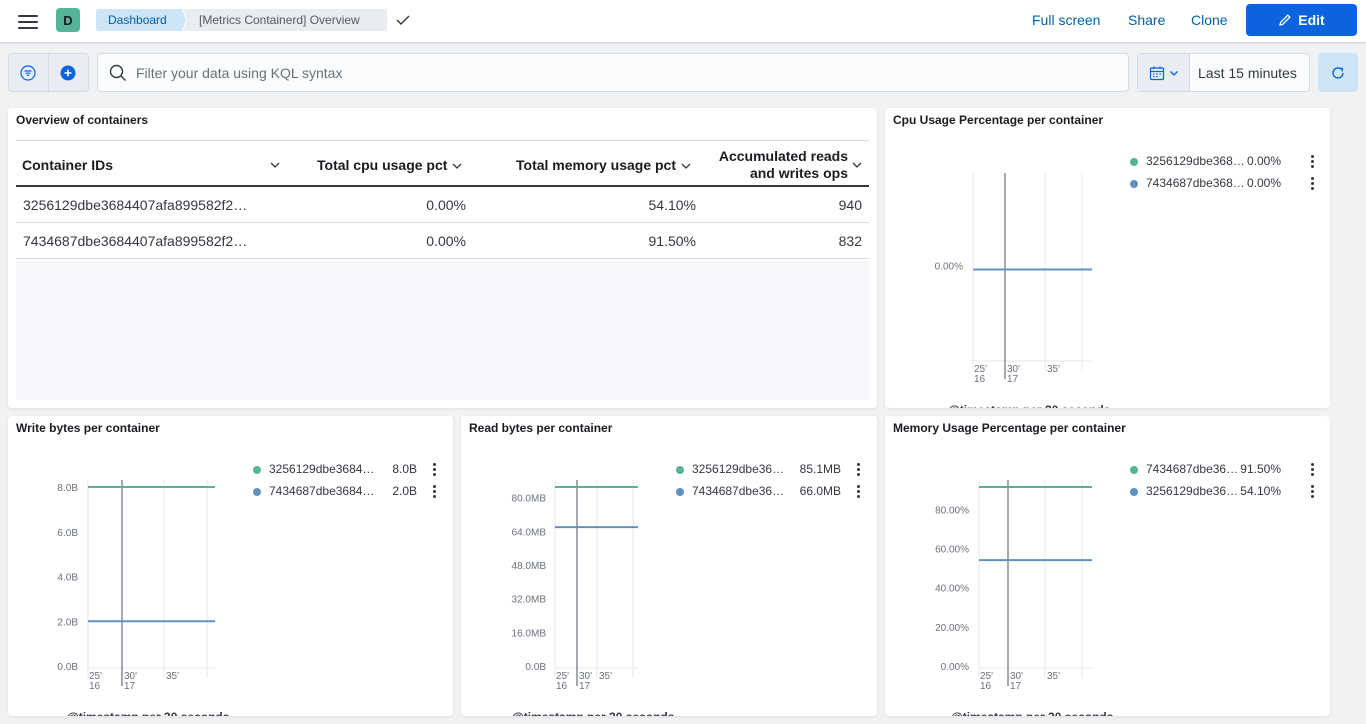 The height and width of the screenshot is (724, 1366). What do you see at coordinates (67, 622) in the screenshot?
I see `y-tick-label: 2.0B` at bounding box center [67, 622].